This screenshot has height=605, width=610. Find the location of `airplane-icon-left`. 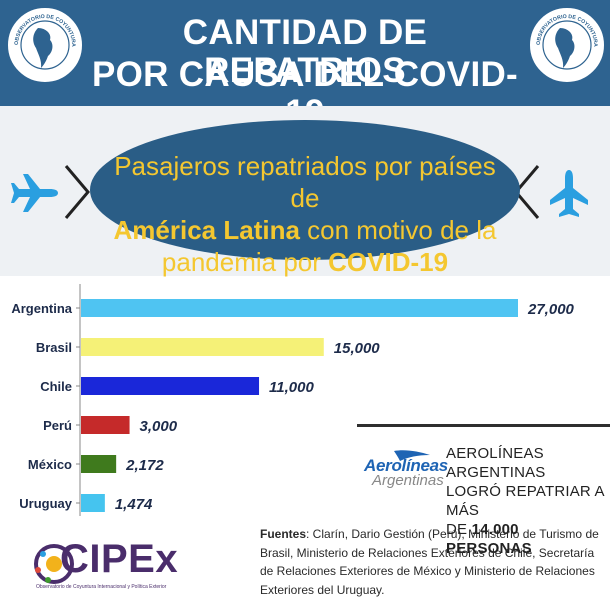

airplane-icon-left is located at coordinates (34, 193).